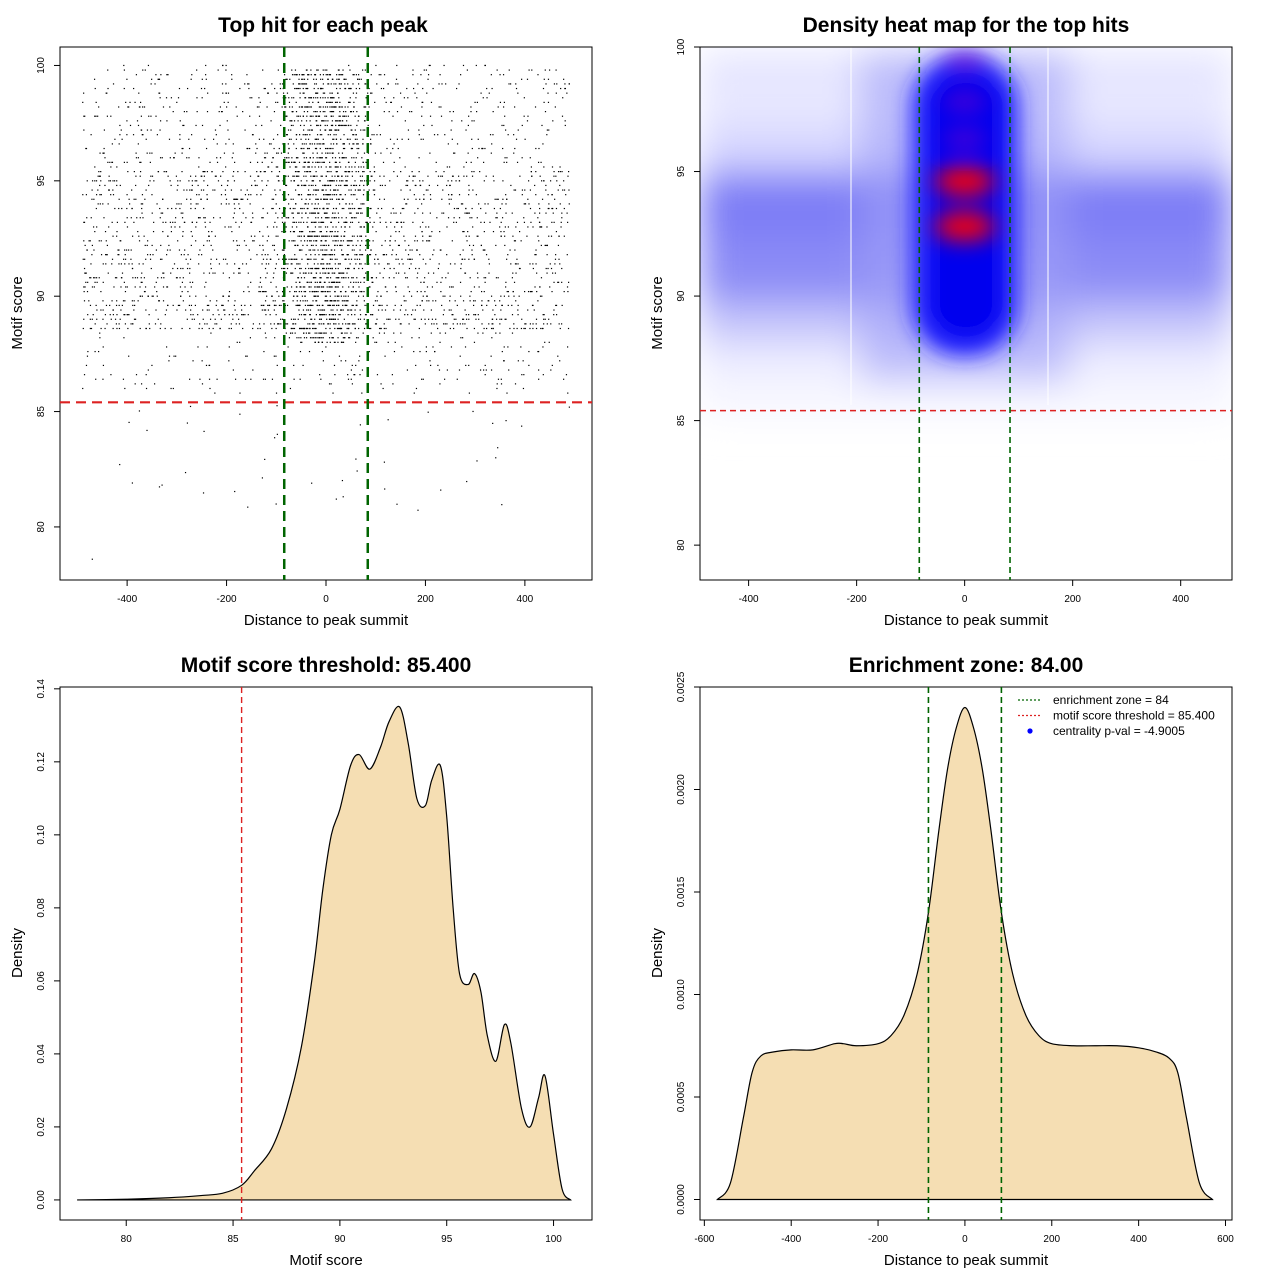  Describe the element at coordinates (326, 599) in the screenshot. I see `x-tick-label: 0` at that location.